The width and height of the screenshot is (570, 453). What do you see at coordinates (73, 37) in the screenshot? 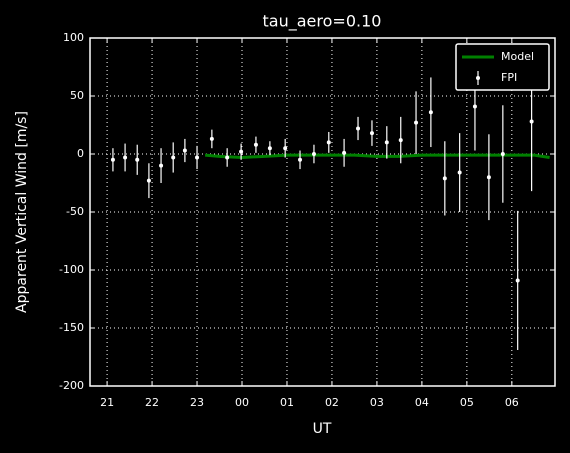
I see `y-tick-label: 100` at bounding box center [73, 37].